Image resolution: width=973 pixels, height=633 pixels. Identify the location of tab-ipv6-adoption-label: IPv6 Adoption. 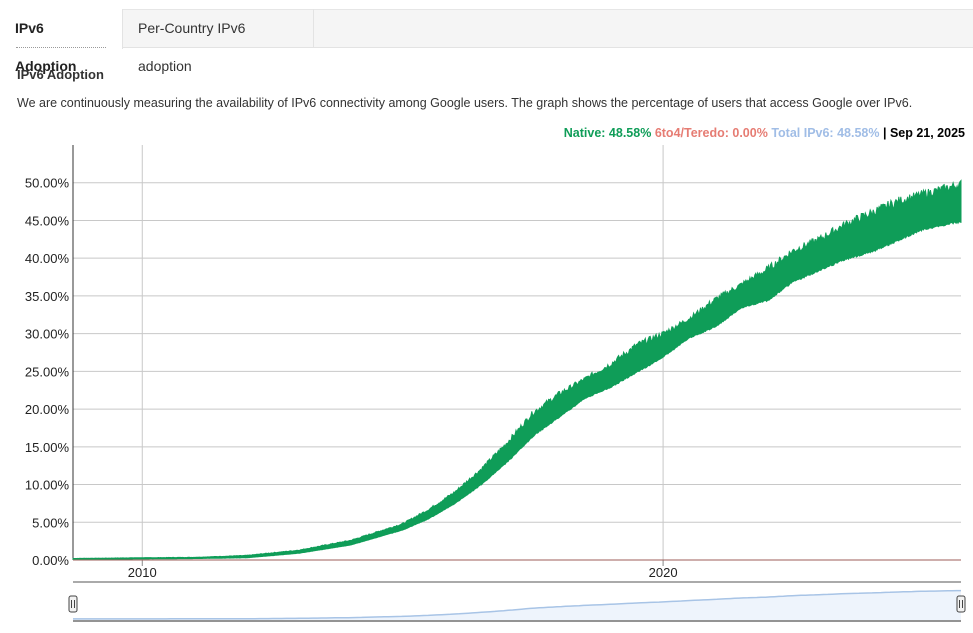
(46, 47).